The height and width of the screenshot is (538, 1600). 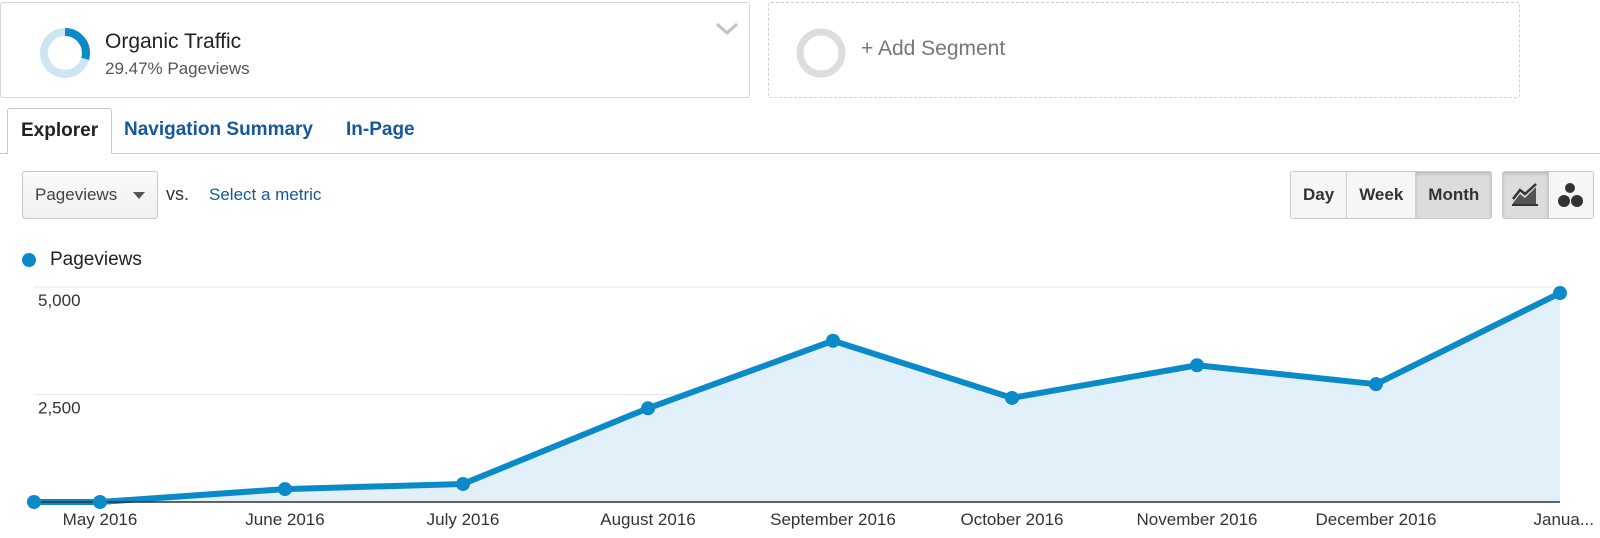 I want to click on chart-type-toggle, so click(x=1548, y=195).